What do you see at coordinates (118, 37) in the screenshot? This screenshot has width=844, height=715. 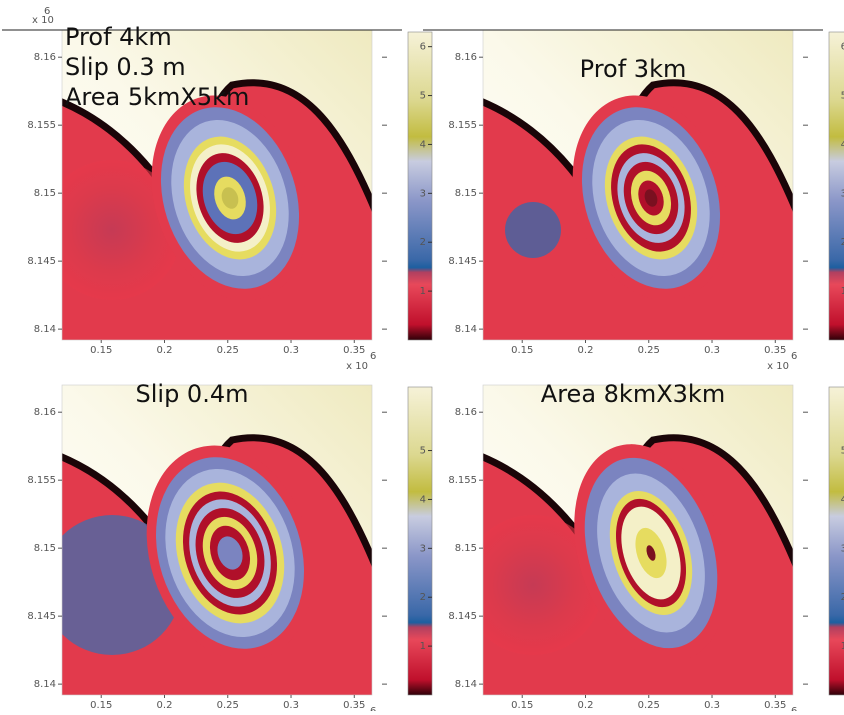 I see `annotation: Prof 4km` at bounding box center [118, 37].